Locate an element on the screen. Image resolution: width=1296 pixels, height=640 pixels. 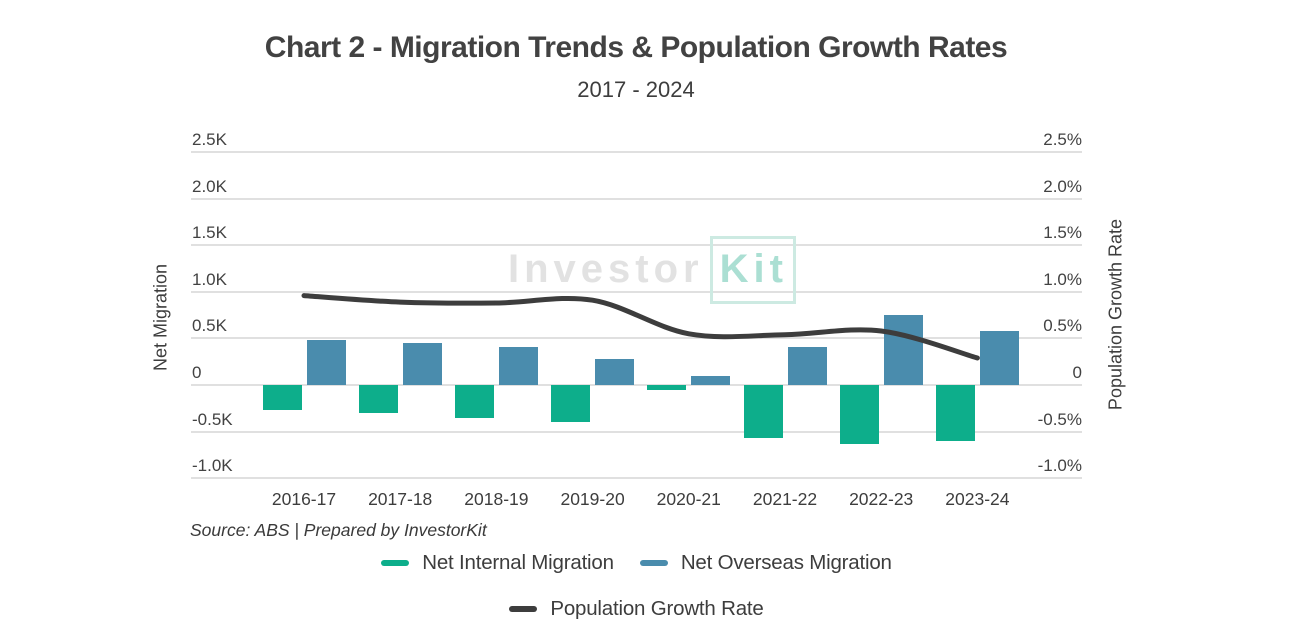
right-tick-label: -1.0% is located at coordinates (1059, 466).